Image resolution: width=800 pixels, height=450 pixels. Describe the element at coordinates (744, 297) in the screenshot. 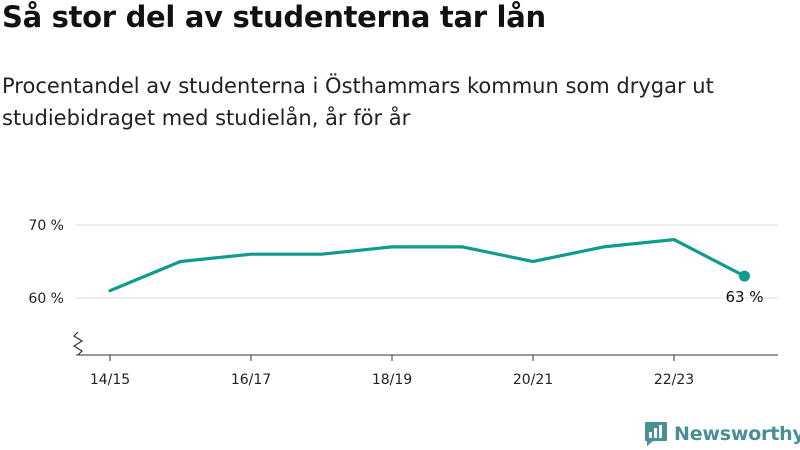

I see `data-label: 63 %` at that location.